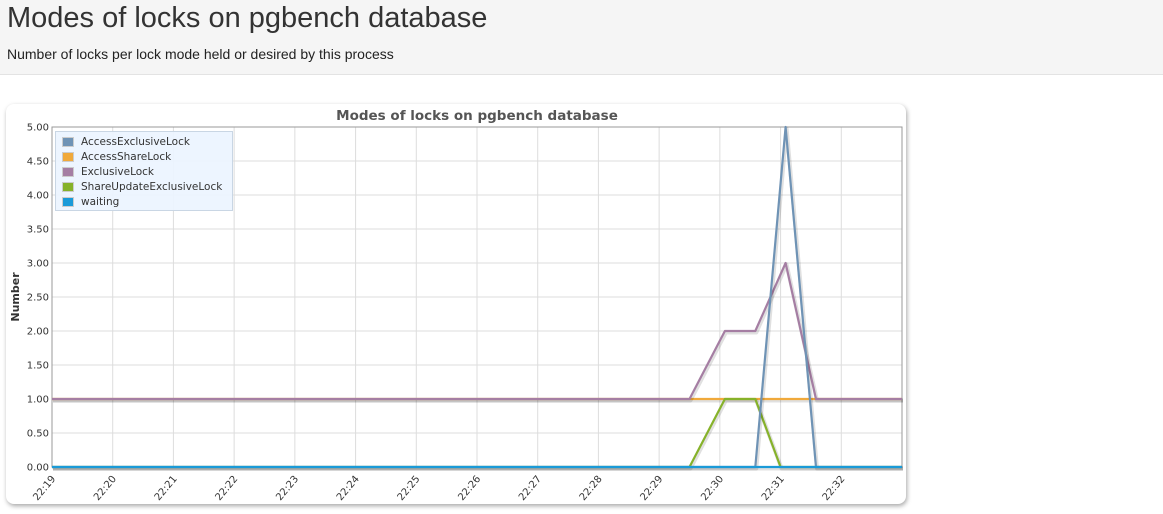 Image resolution: width=1163 pixels, height=514 pixels. What do you see at coordinates (38, 196) in the screenshot?
I see `y-tick-label: 4.00` at bounding box center [38, 196].